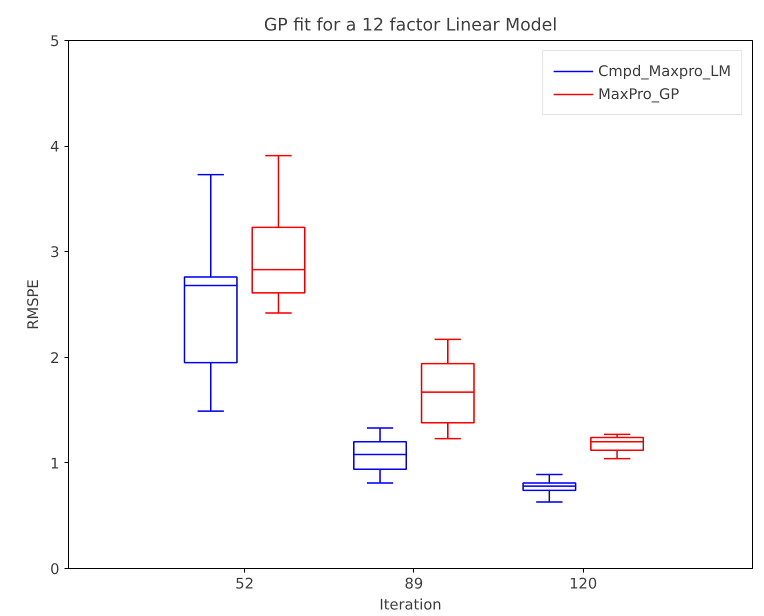  Describe the element at coordinates (55, 358) in the screenshot. I see `y-tick-label: 2` at that location.